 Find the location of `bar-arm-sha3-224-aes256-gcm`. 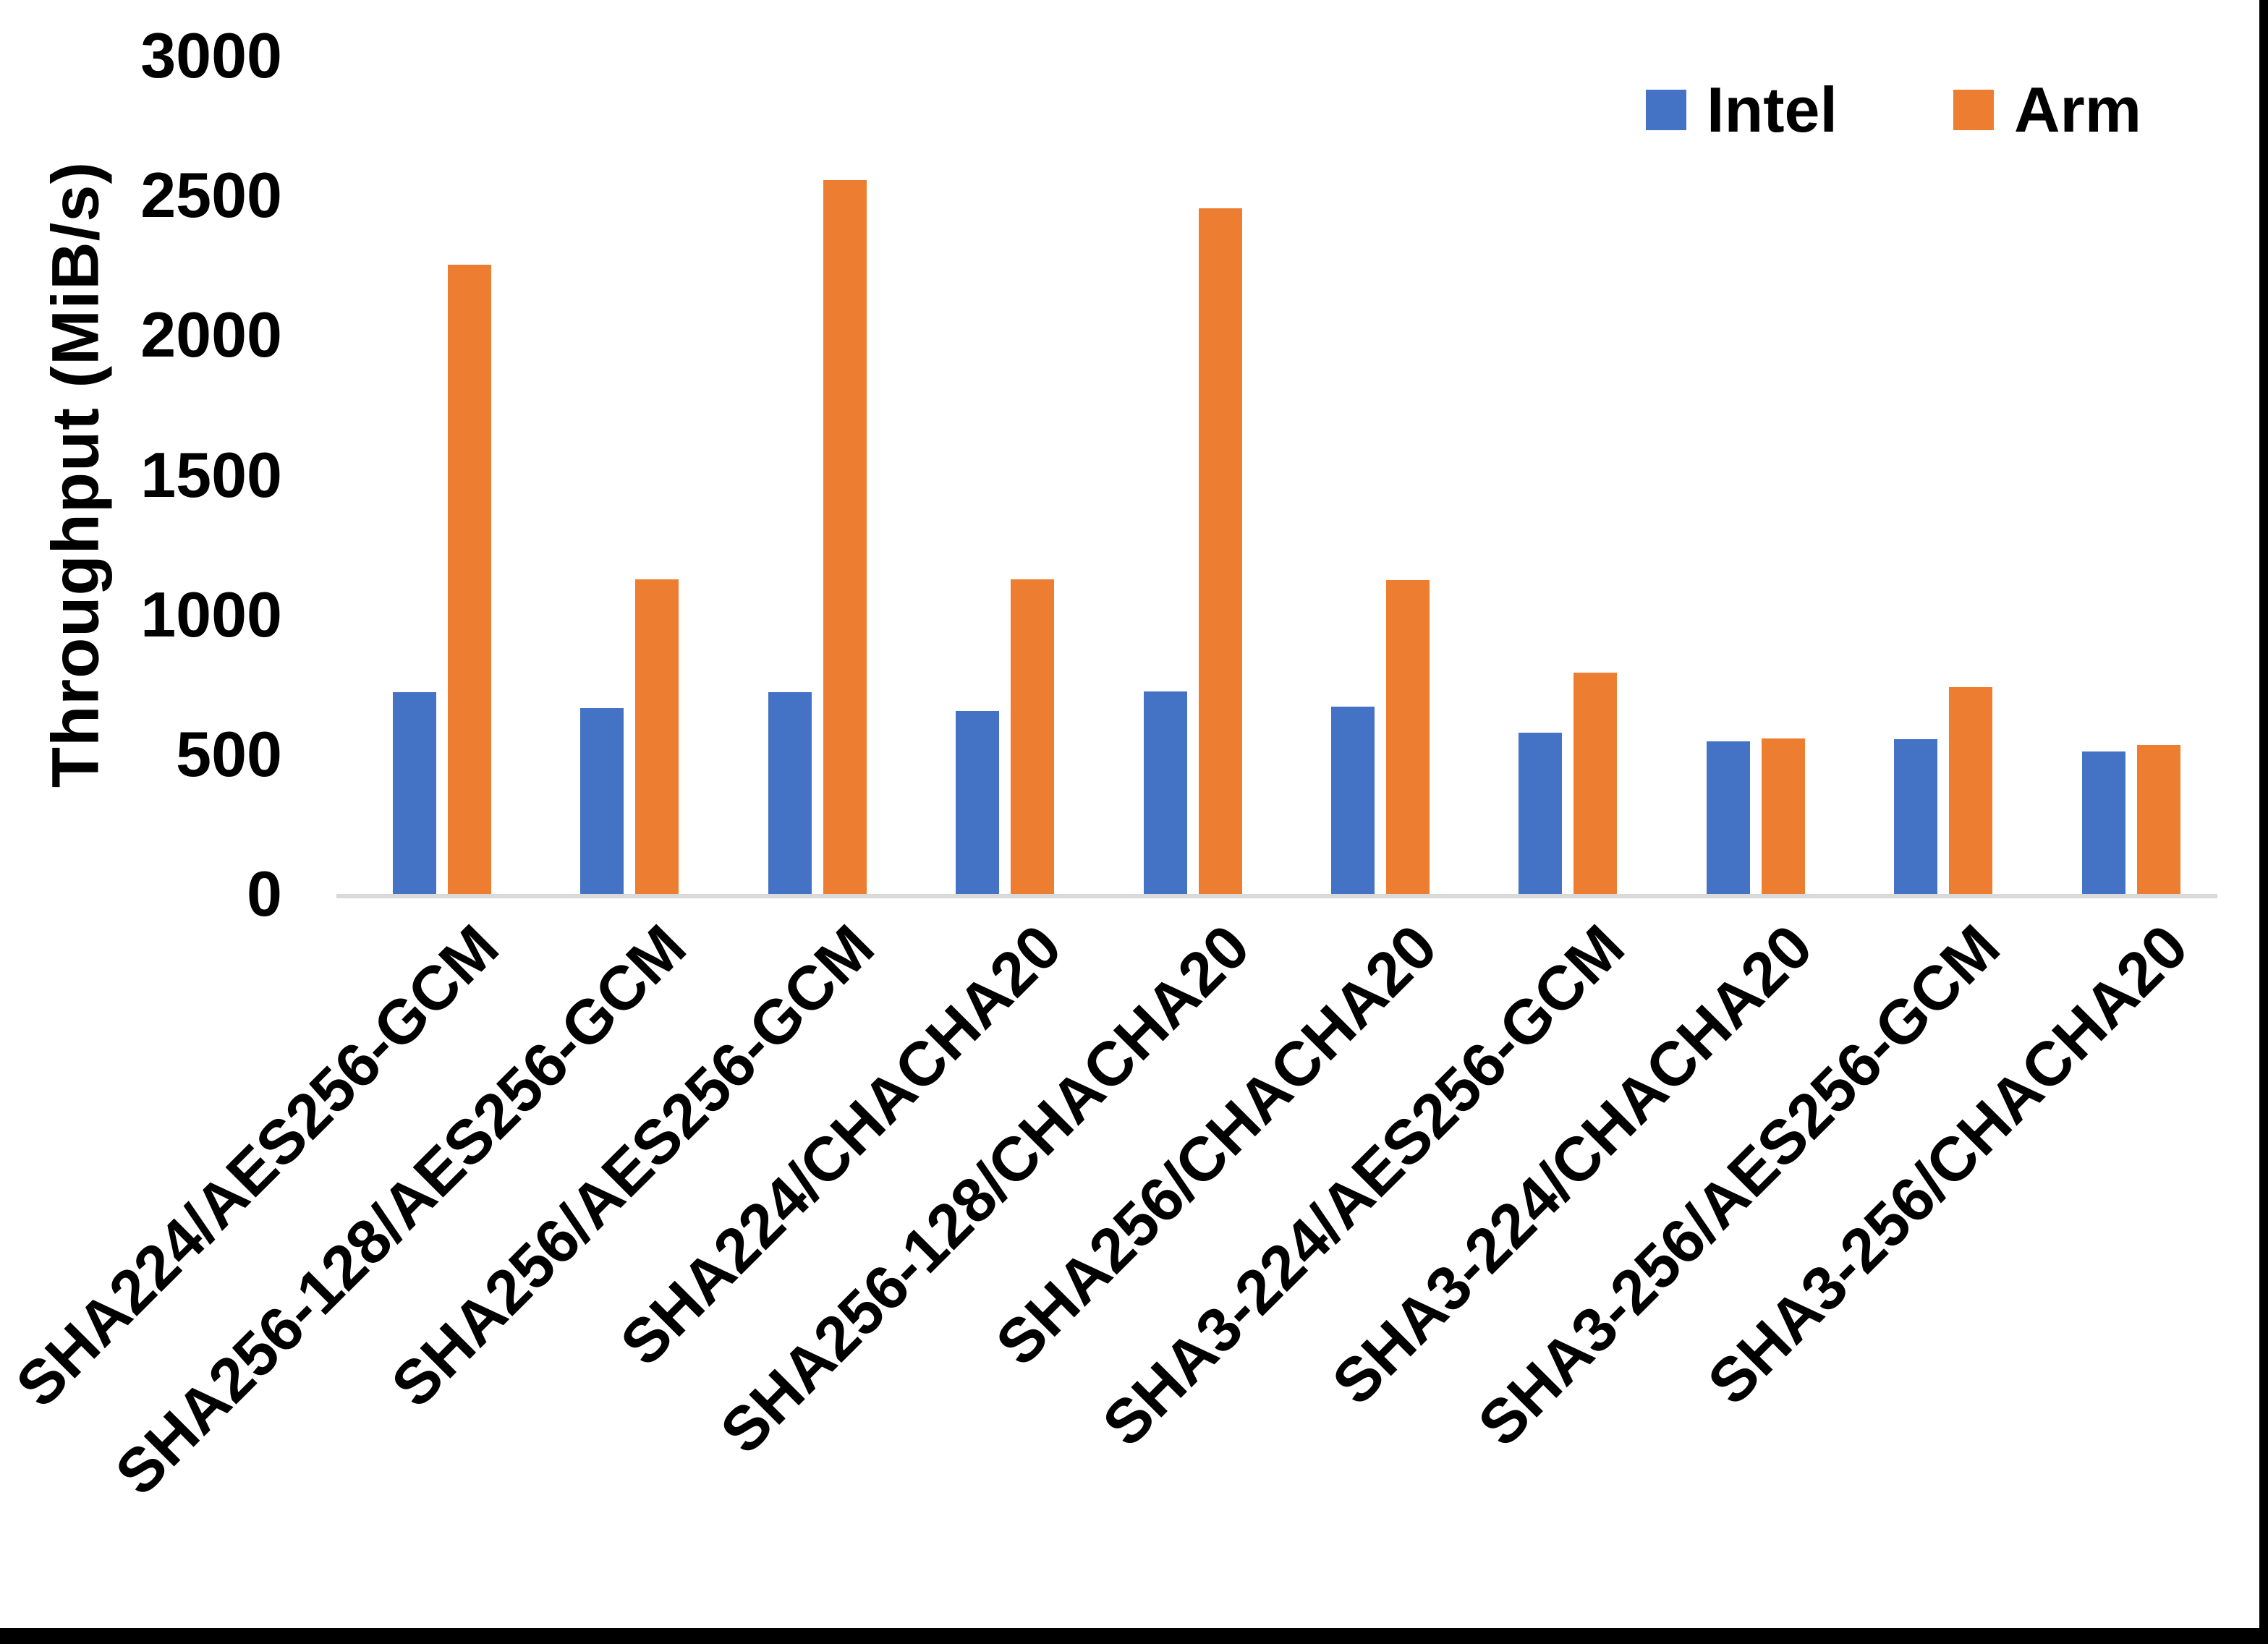

bar-arm-sha3-224-aes256-gcm is located at coordinates (1596, 783).